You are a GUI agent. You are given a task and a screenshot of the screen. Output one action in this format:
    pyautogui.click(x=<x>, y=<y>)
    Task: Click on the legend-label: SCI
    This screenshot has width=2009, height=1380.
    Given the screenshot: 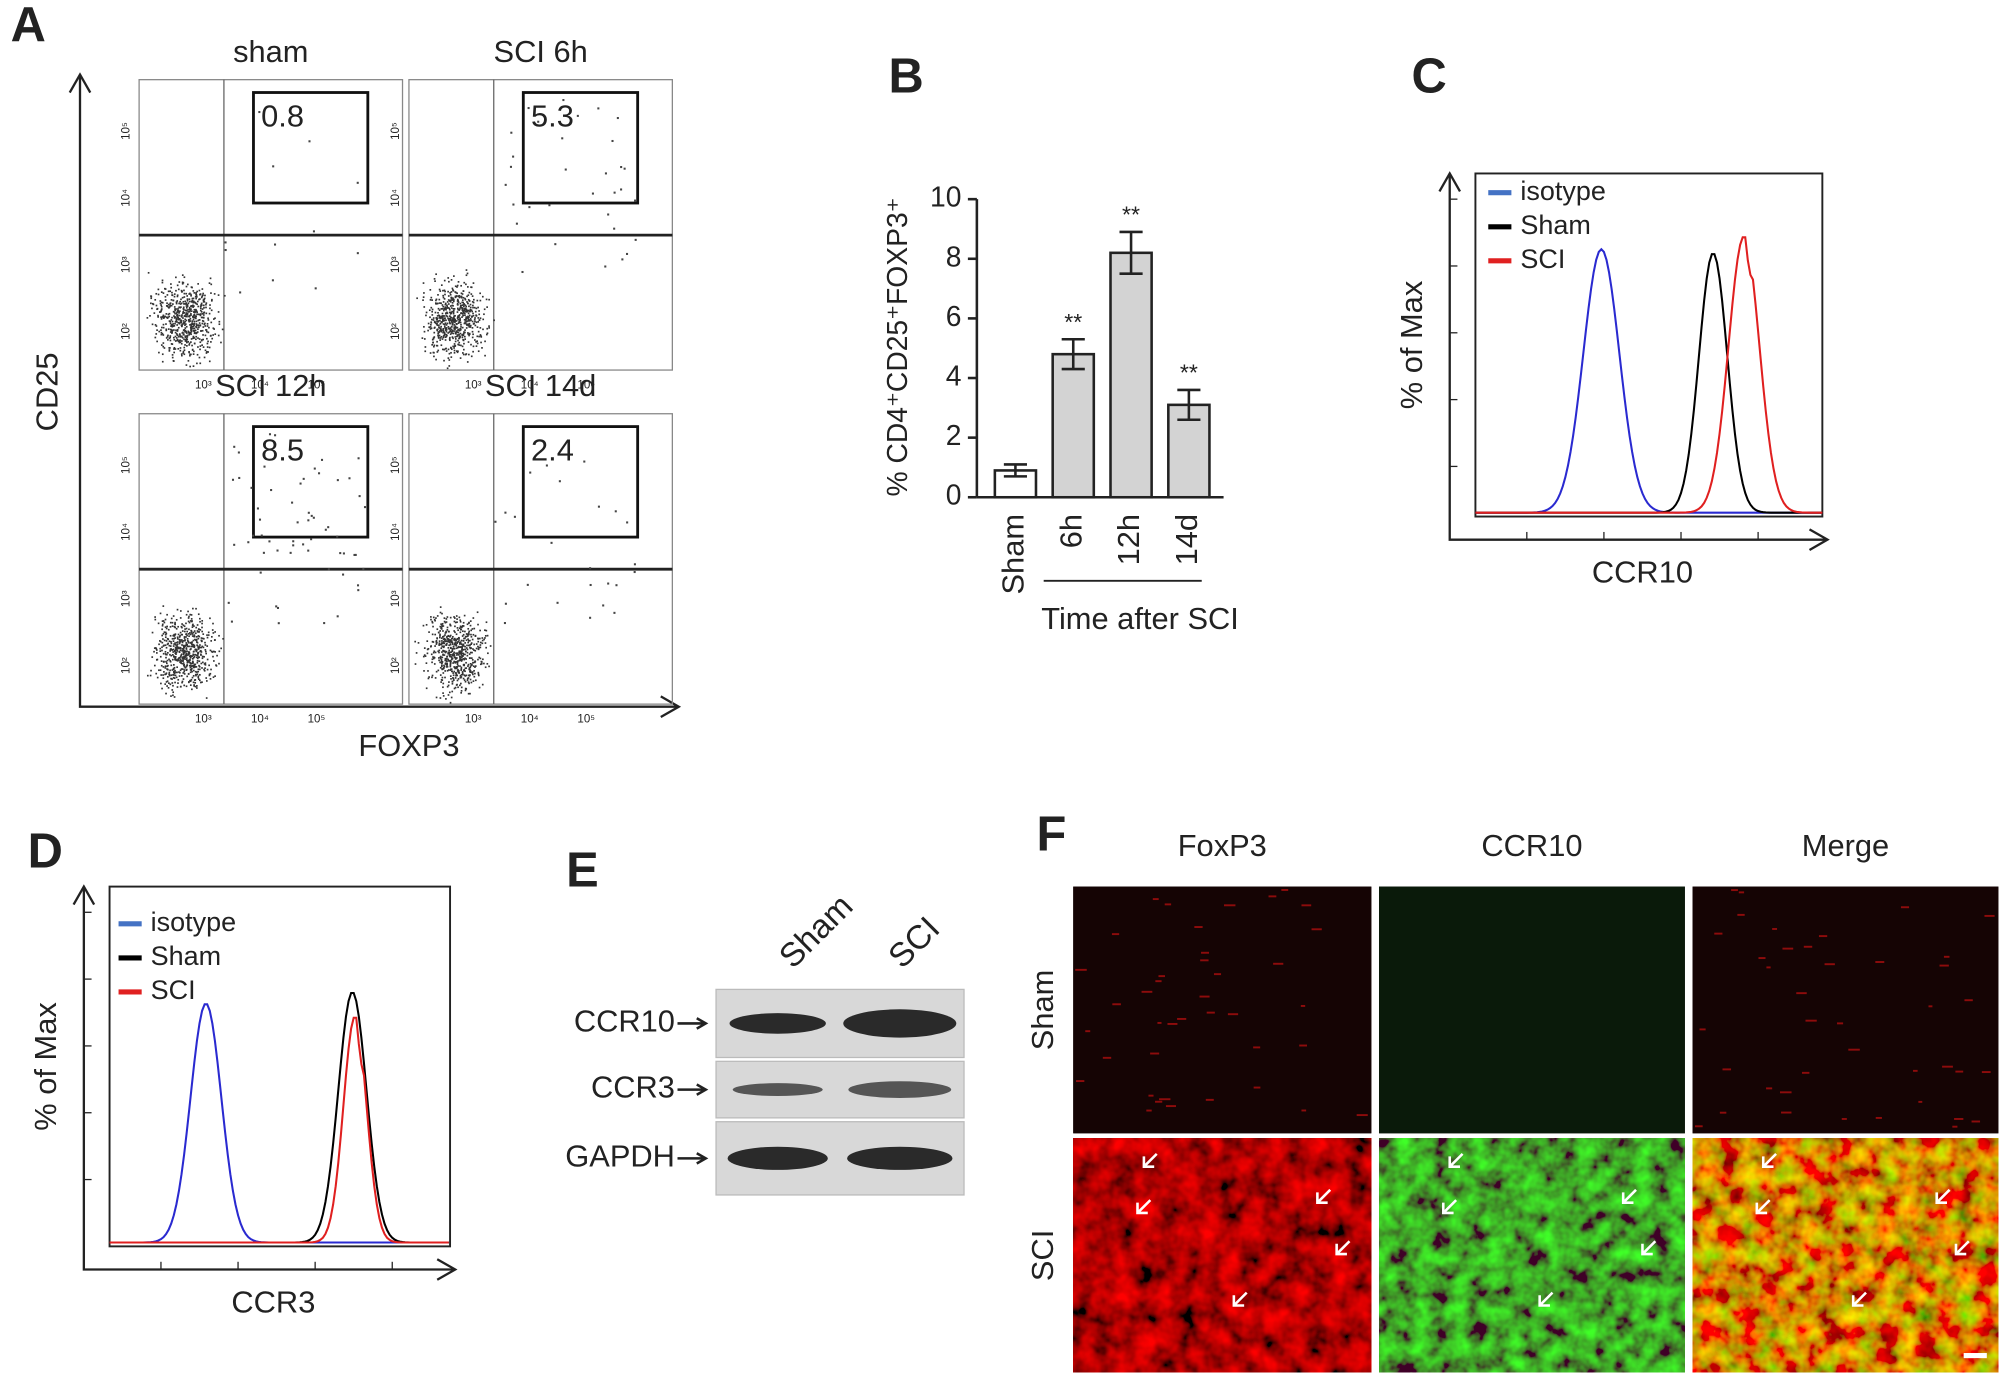 What is the action you would take?
    pyautogui.click(x=1542, y=259)
    